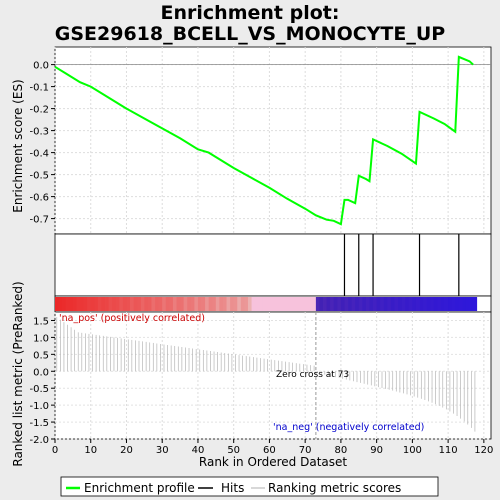 The height and width of the screenshot is (500, 500). What do you see at coordinates (401, 265) in the screenshot?
I see `hit-markers` at bounding box center [401, 265].